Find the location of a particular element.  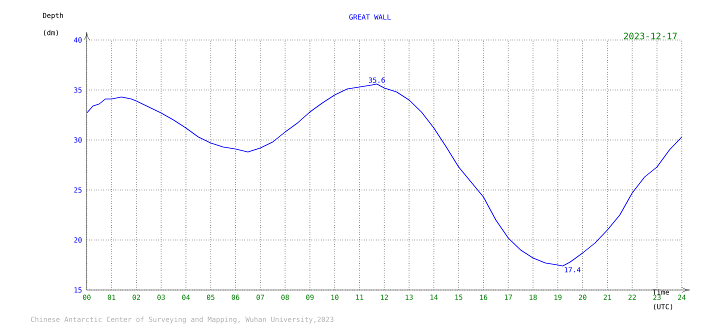

text: 2023-12-17 is located at coordinates (650, 36).